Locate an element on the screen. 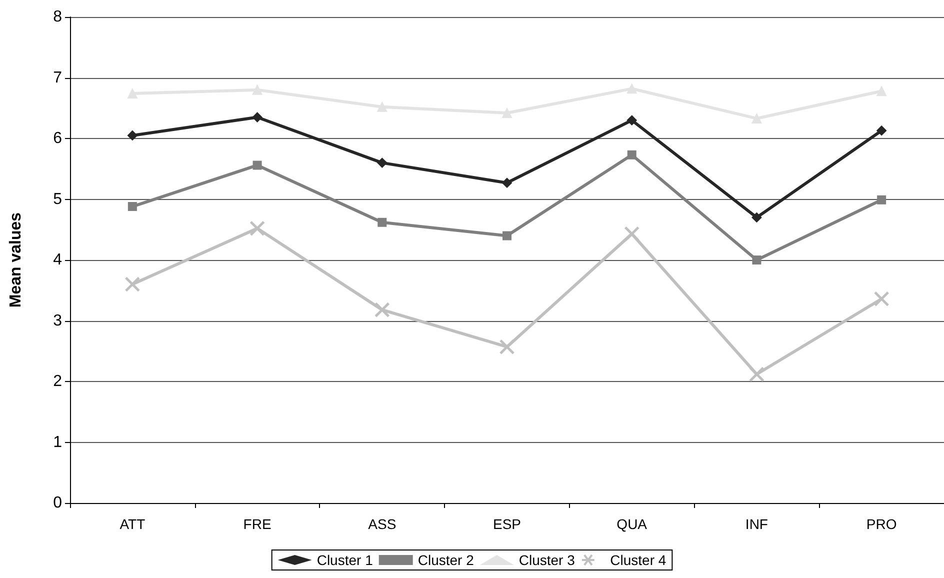 This screenshot has height=578, width=944. x-tick-label: PRO is located at coordinates (881, 524).